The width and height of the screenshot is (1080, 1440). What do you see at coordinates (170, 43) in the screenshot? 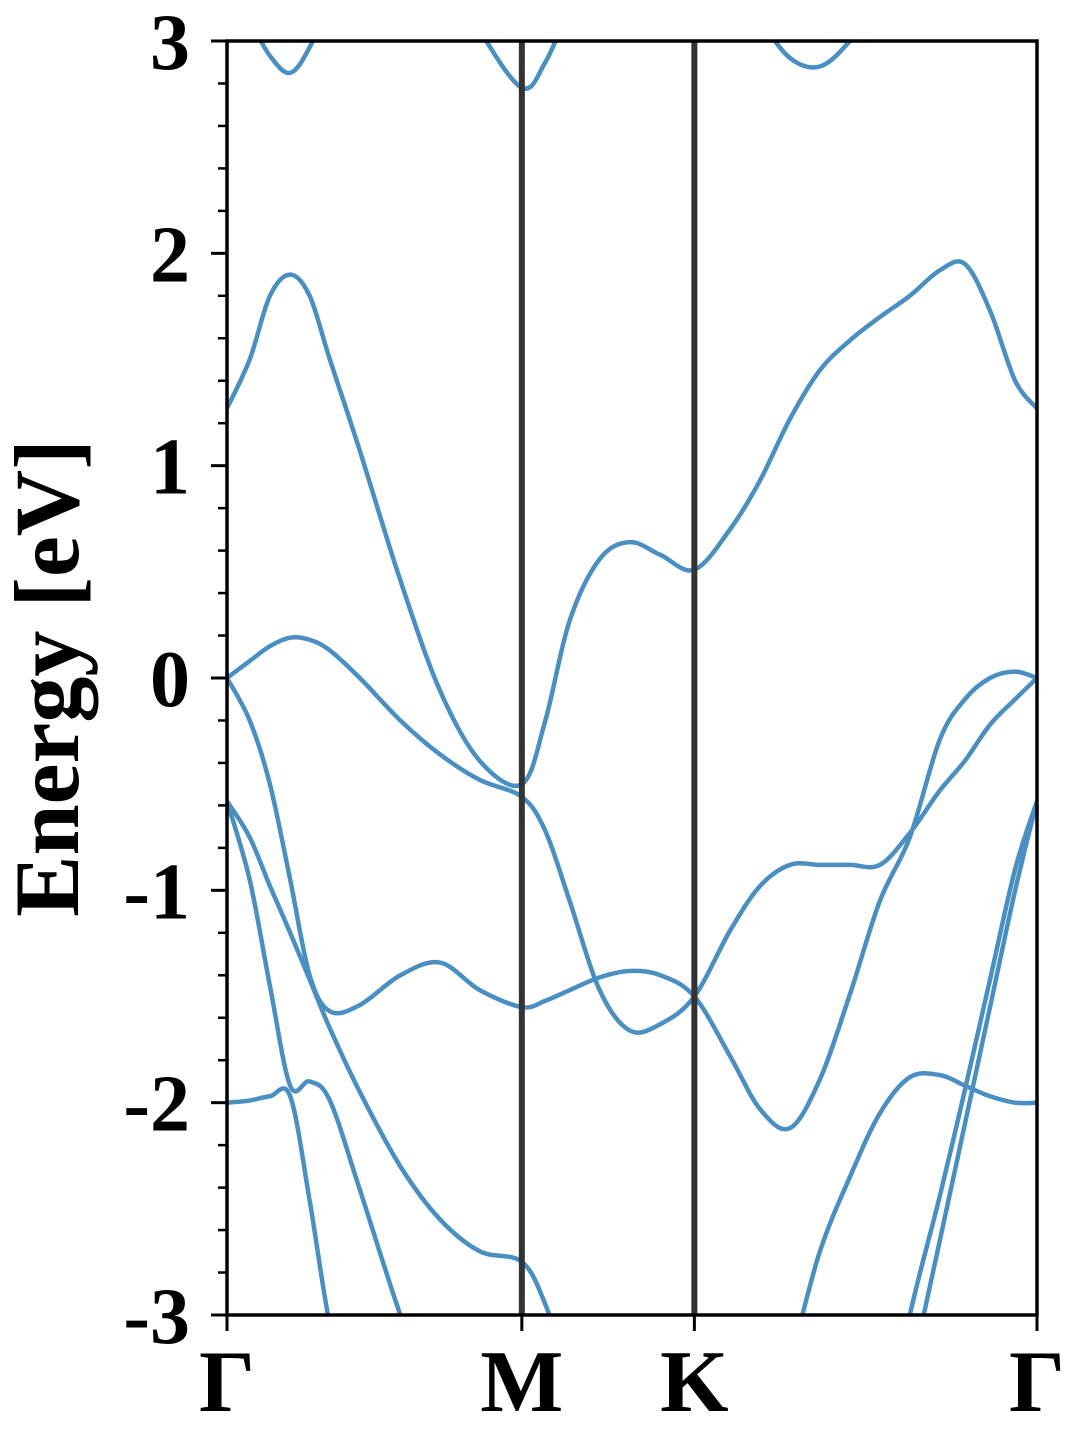
I see `y-tick-label: 3` at bounding box center [170, 43].